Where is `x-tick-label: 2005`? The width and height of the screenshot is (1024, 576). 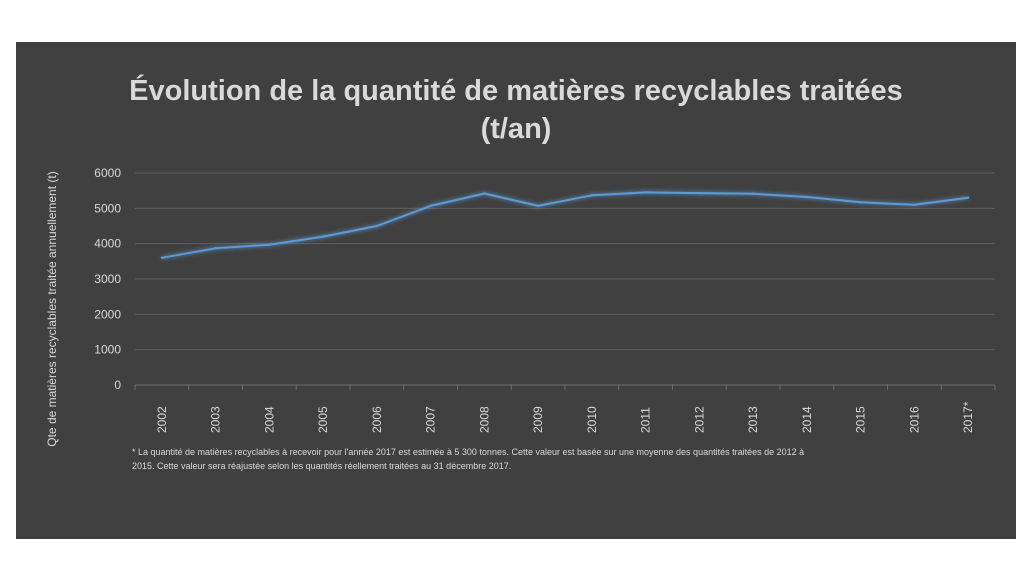
x-tick-label: 2005 is located at coordinates (323, 419).